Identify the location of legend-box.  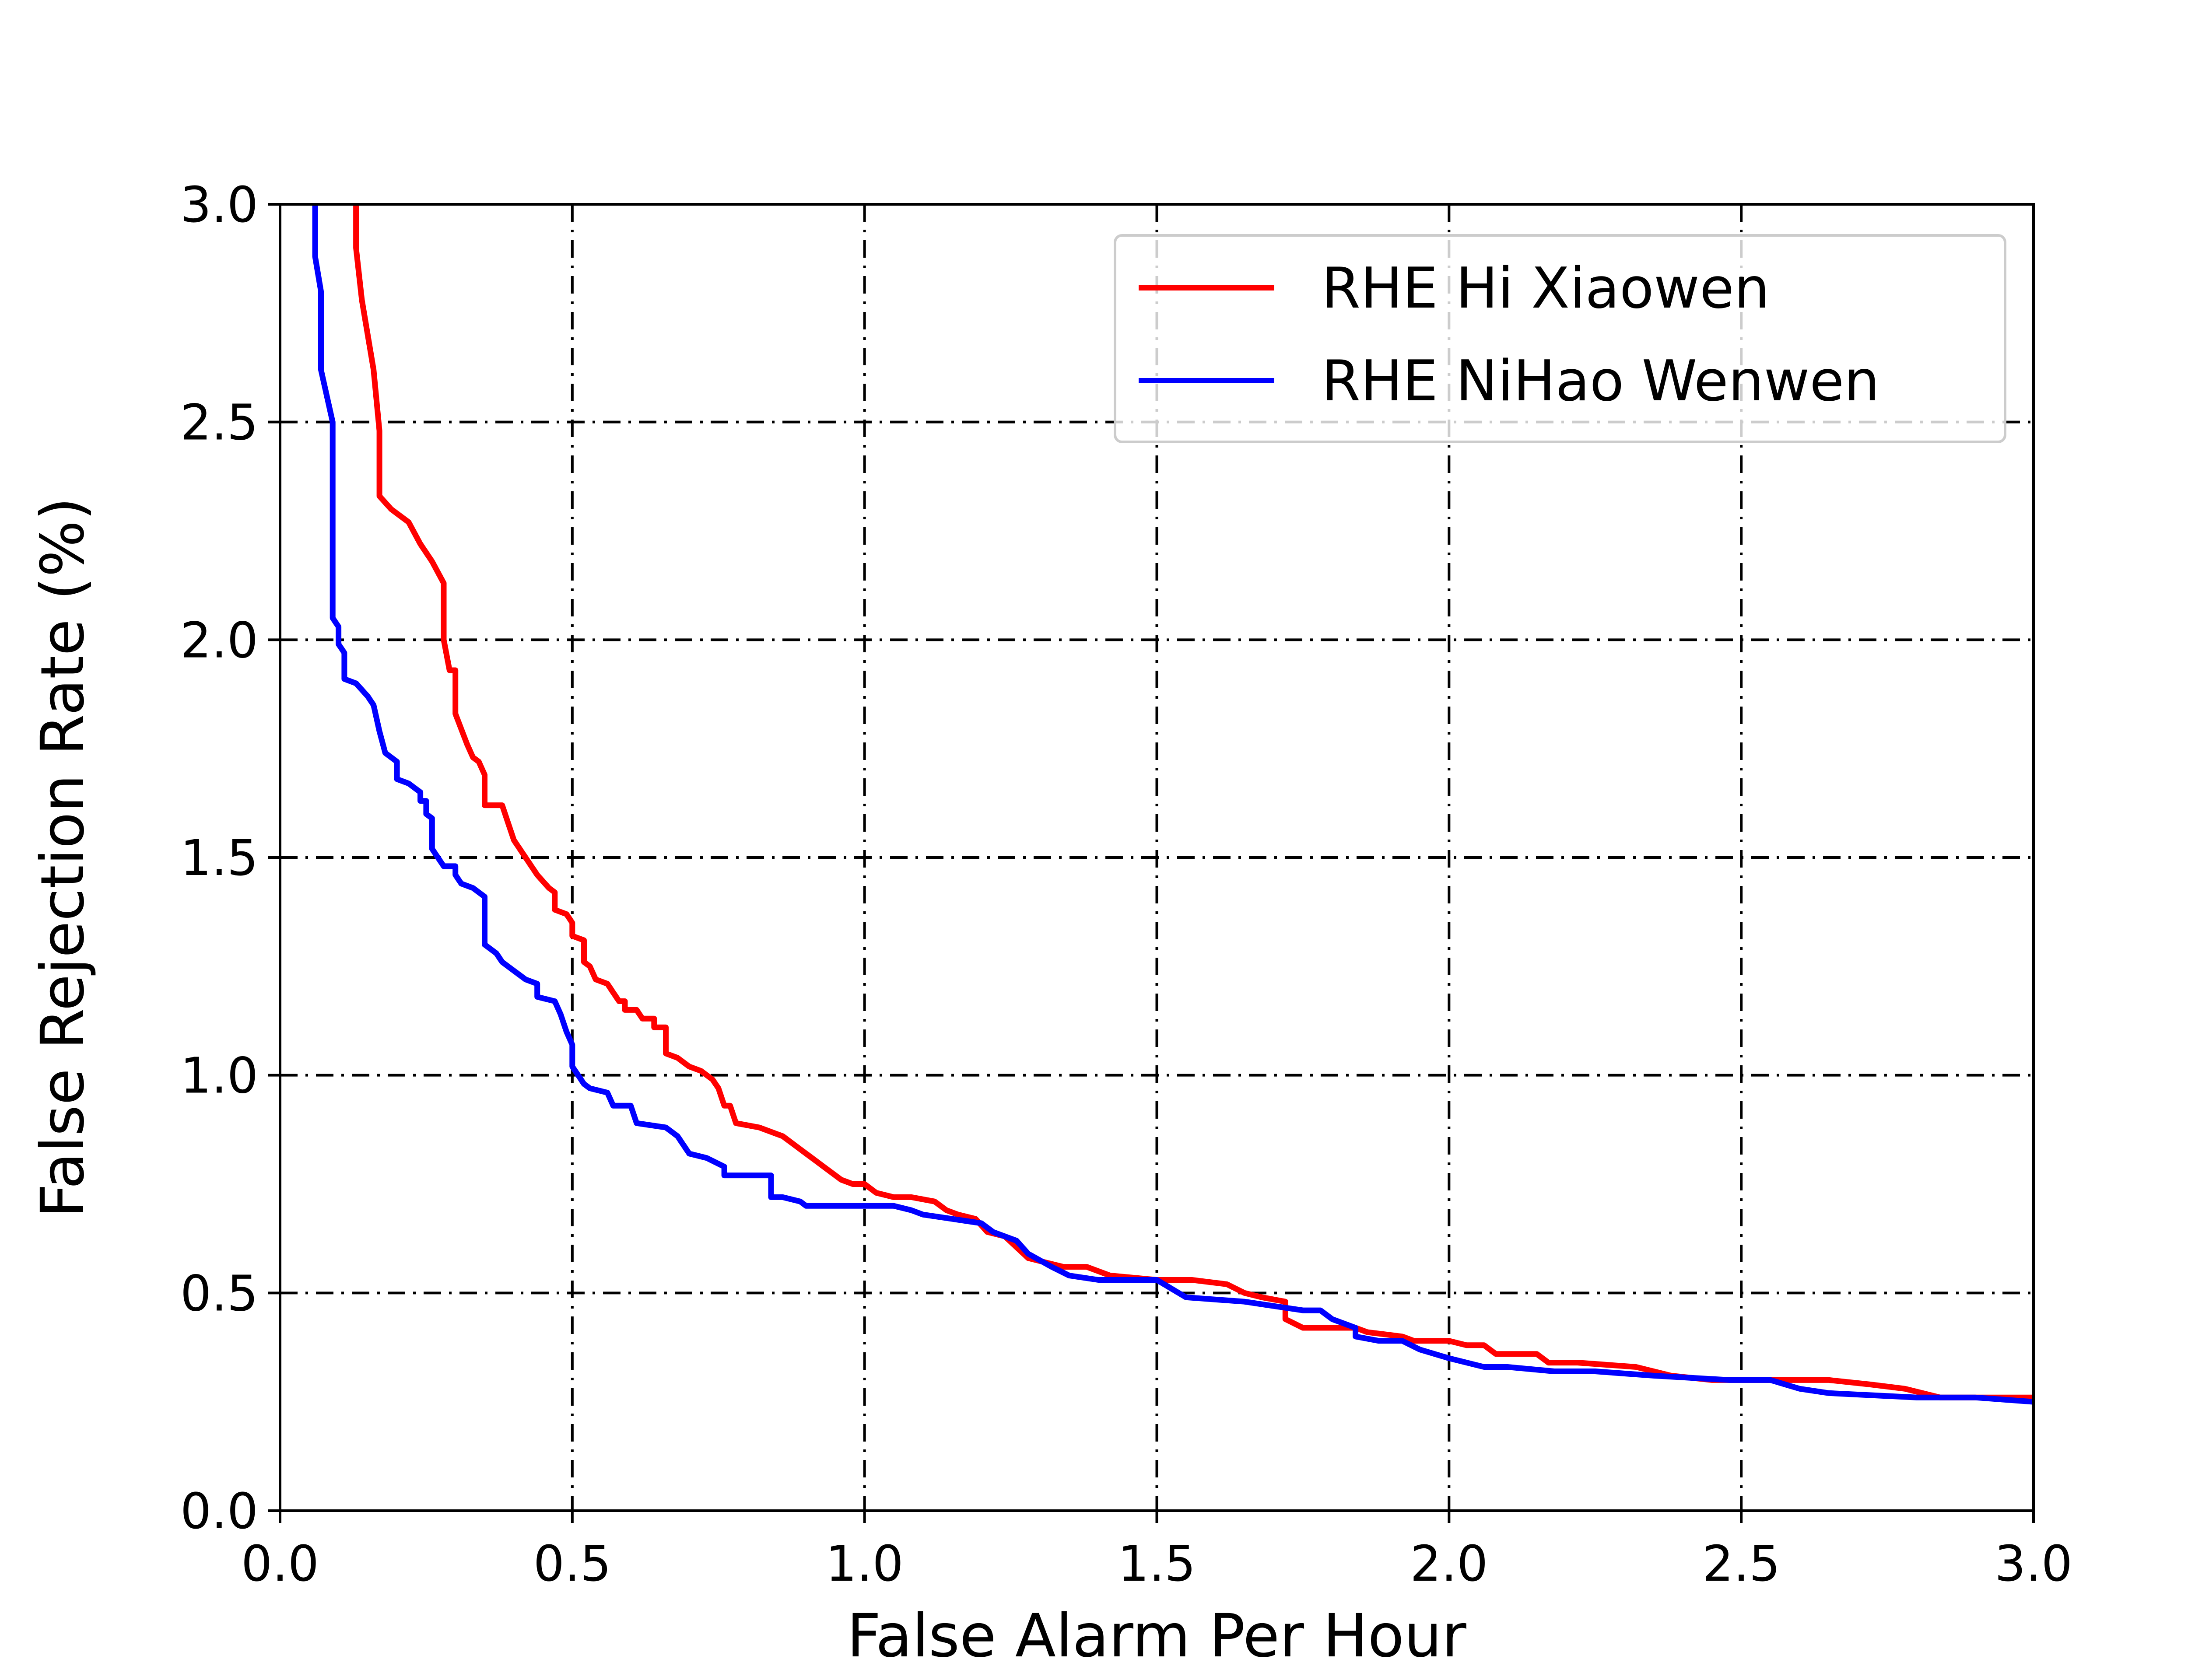
(1560, 338).